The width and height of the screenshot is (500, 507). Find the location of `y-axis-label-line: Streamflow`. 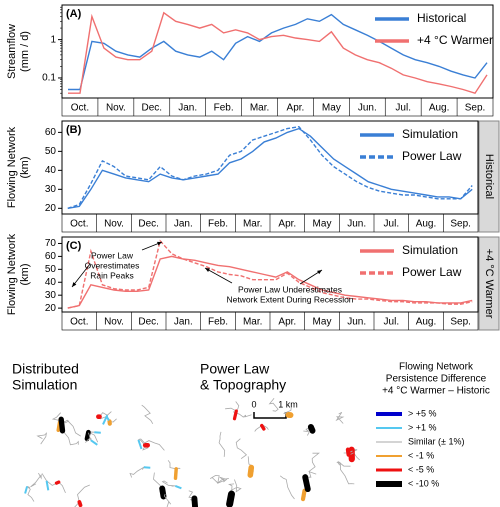

y-axis-label-line: Streamflow is located at coordinates (12, 51).